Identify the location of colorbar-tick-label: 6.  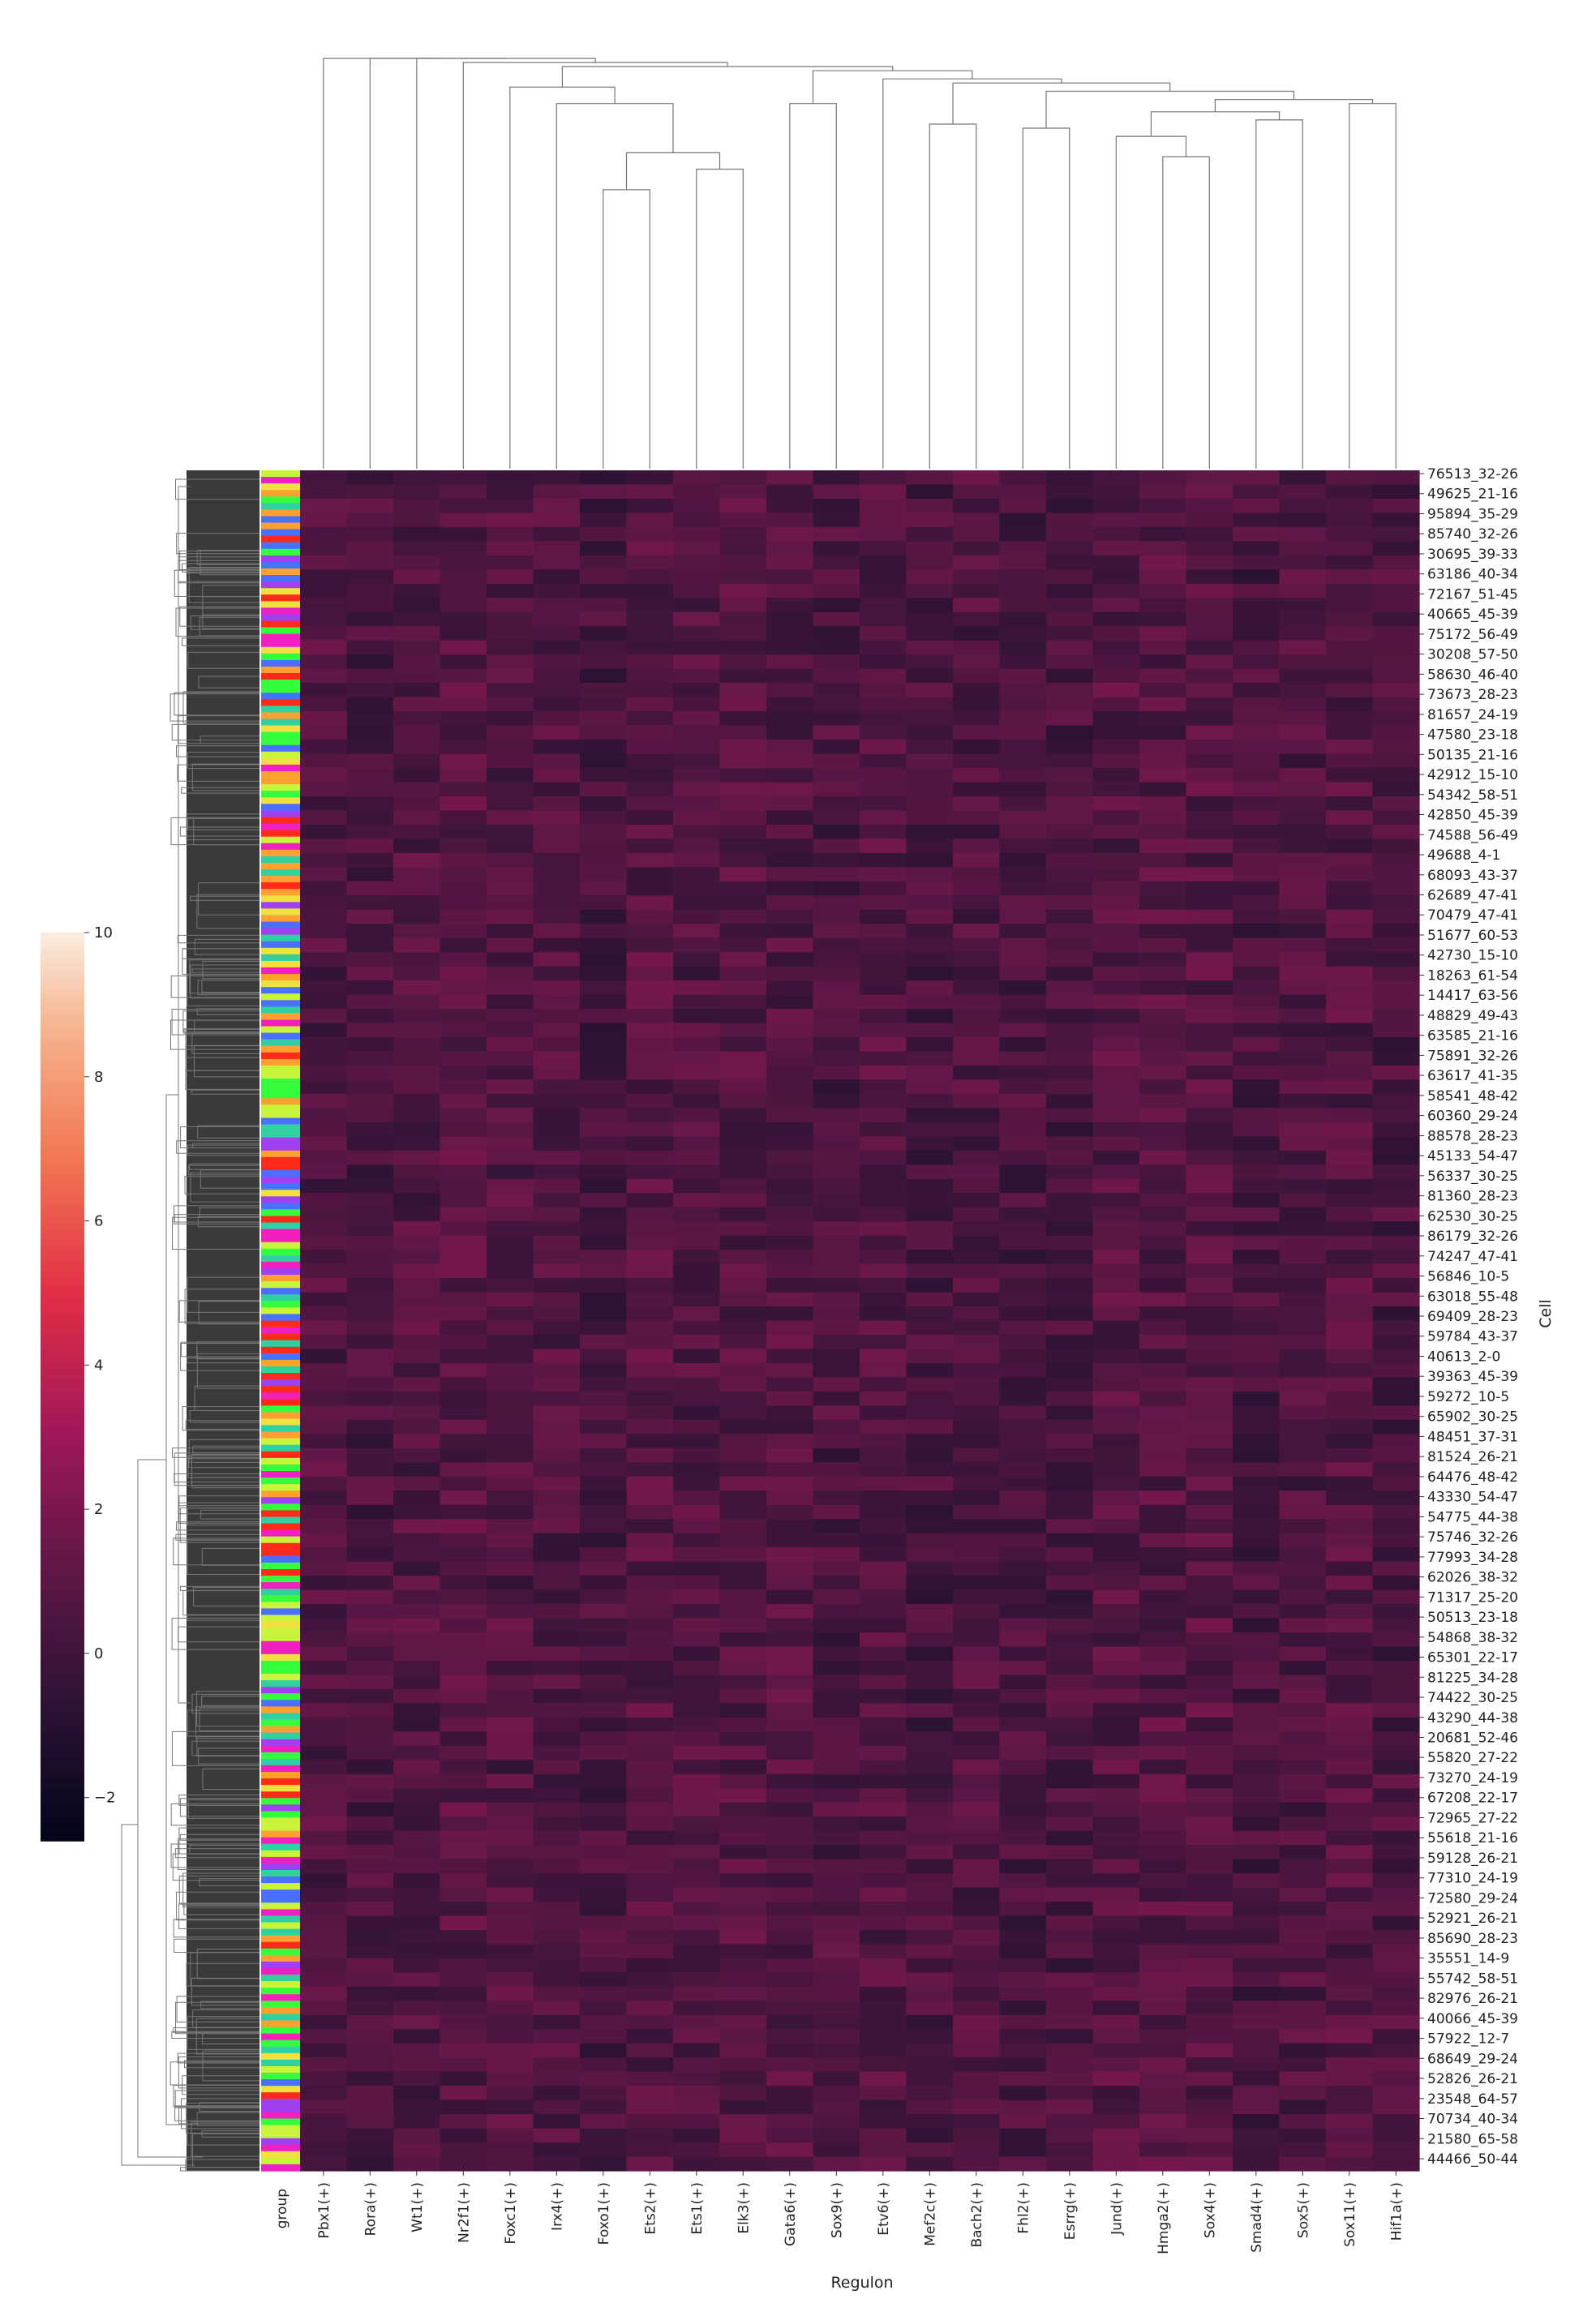
(98, 1221).